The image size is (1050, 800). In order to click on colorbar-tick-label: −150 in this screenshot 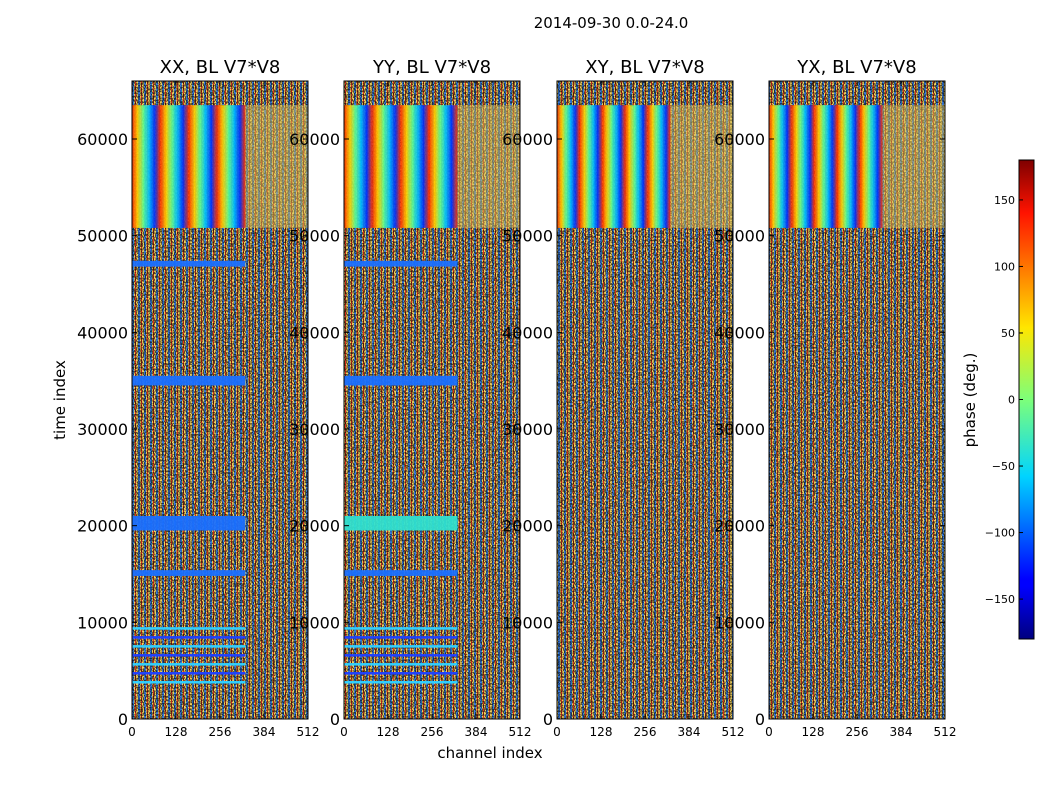, I will do `click(1000, 599)`.